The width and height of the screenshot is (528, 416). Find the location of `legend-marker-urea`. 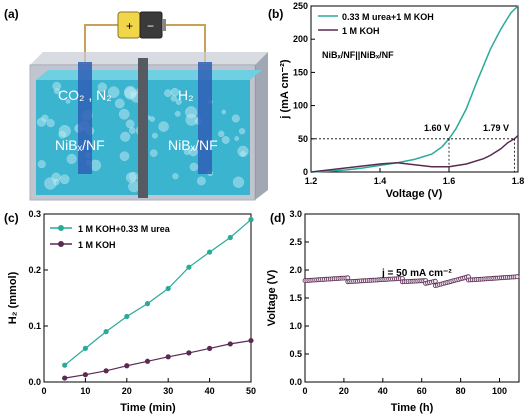

legend-marker-urea is located at coordinates (61, 228).